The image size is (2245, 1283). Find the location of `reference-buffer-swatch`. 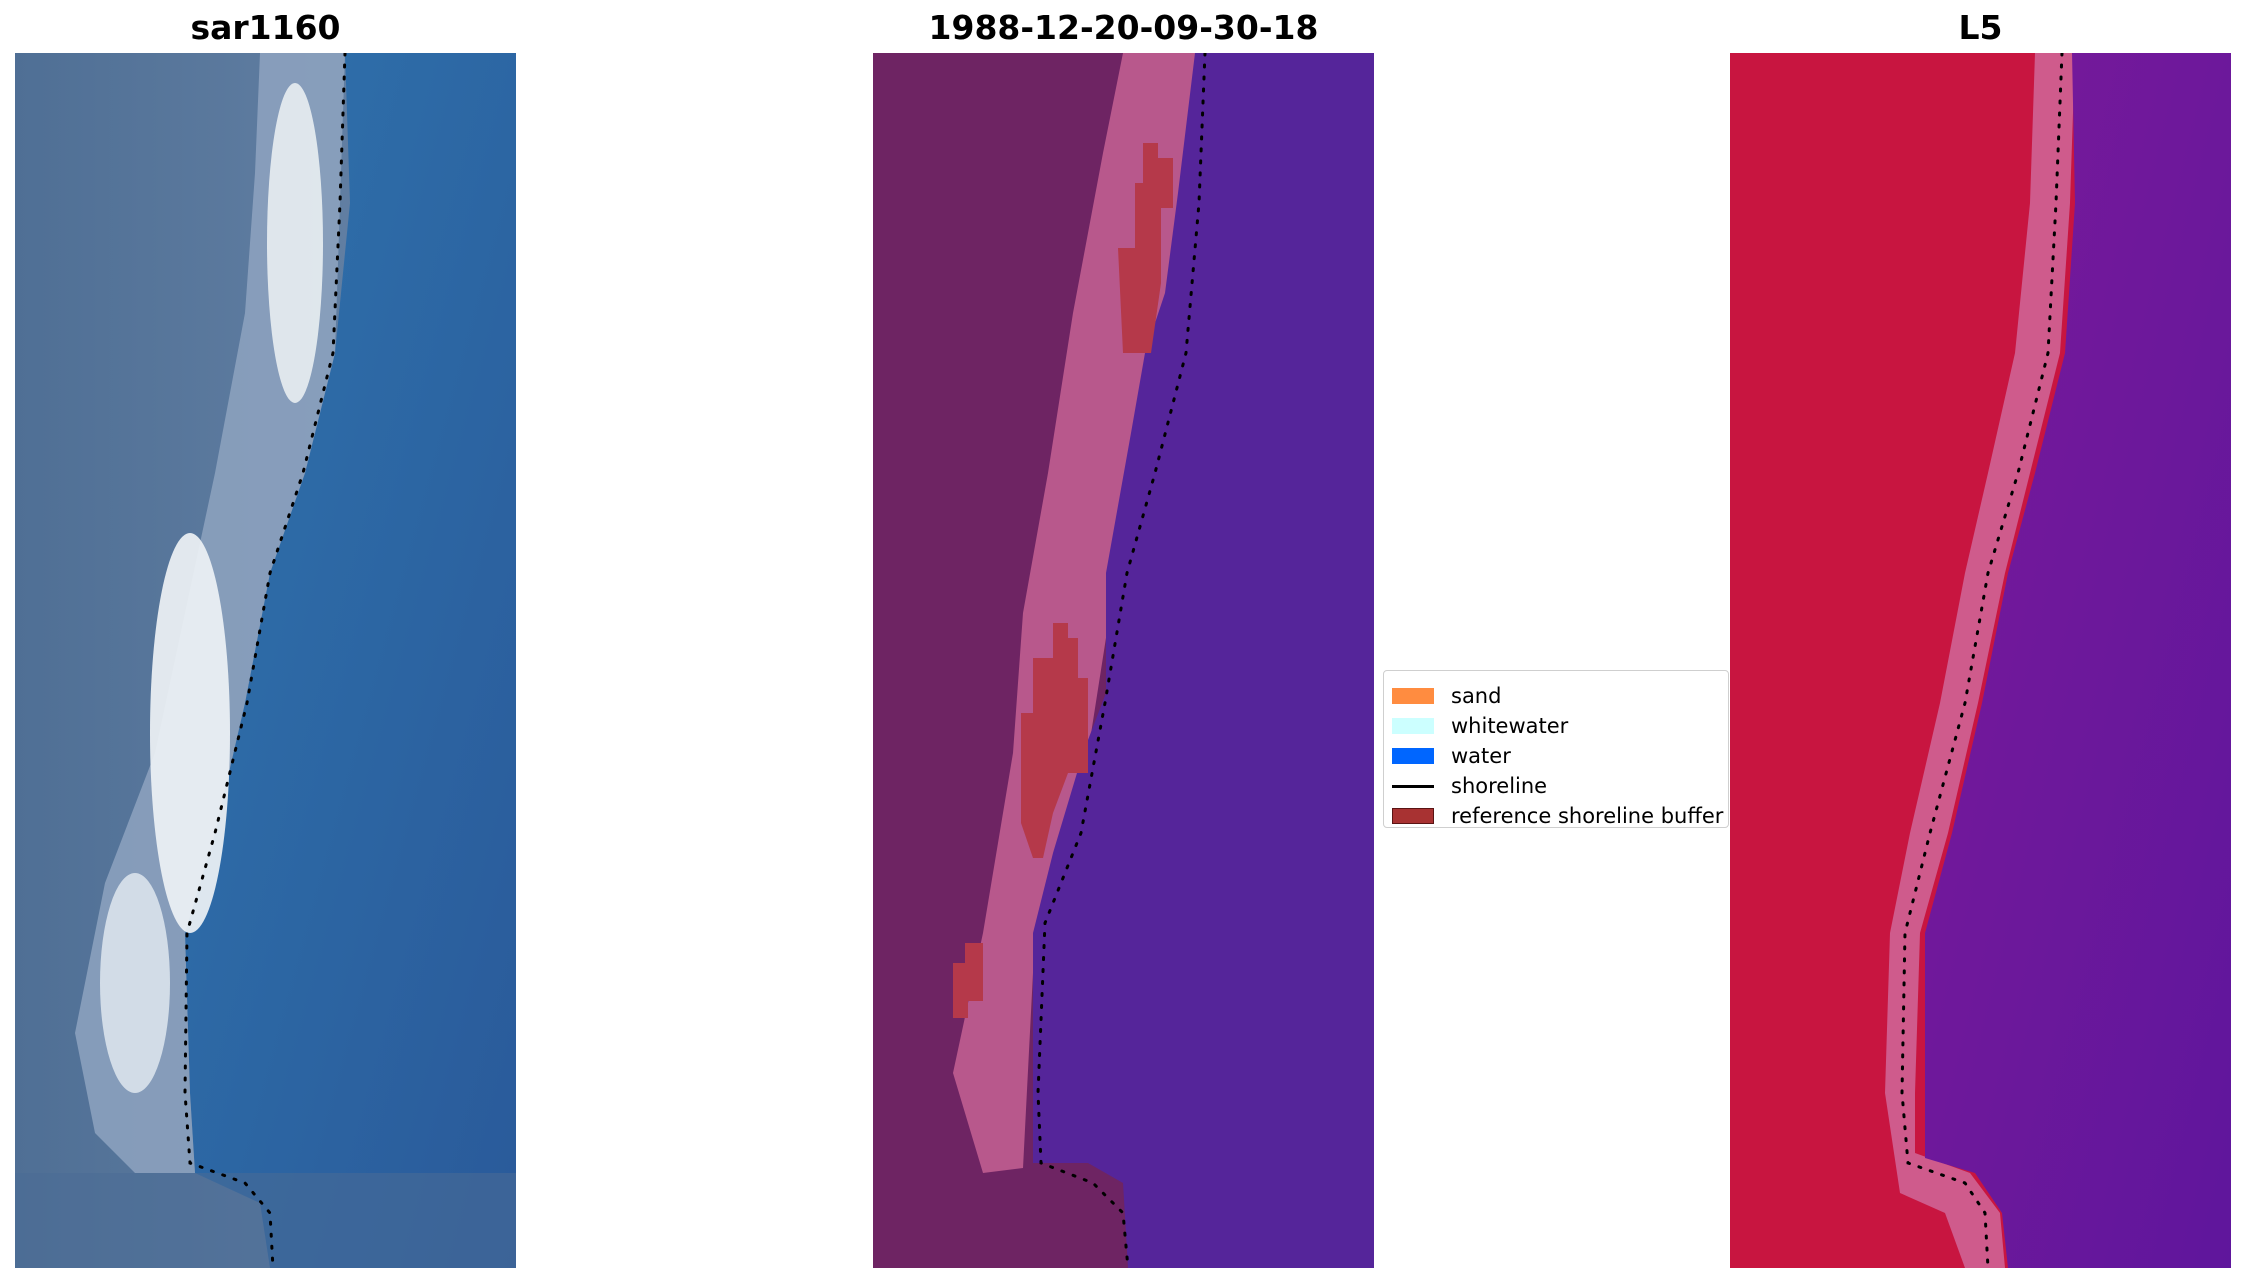

reference-buffer-swatch is located at coordinates (1413, 816).